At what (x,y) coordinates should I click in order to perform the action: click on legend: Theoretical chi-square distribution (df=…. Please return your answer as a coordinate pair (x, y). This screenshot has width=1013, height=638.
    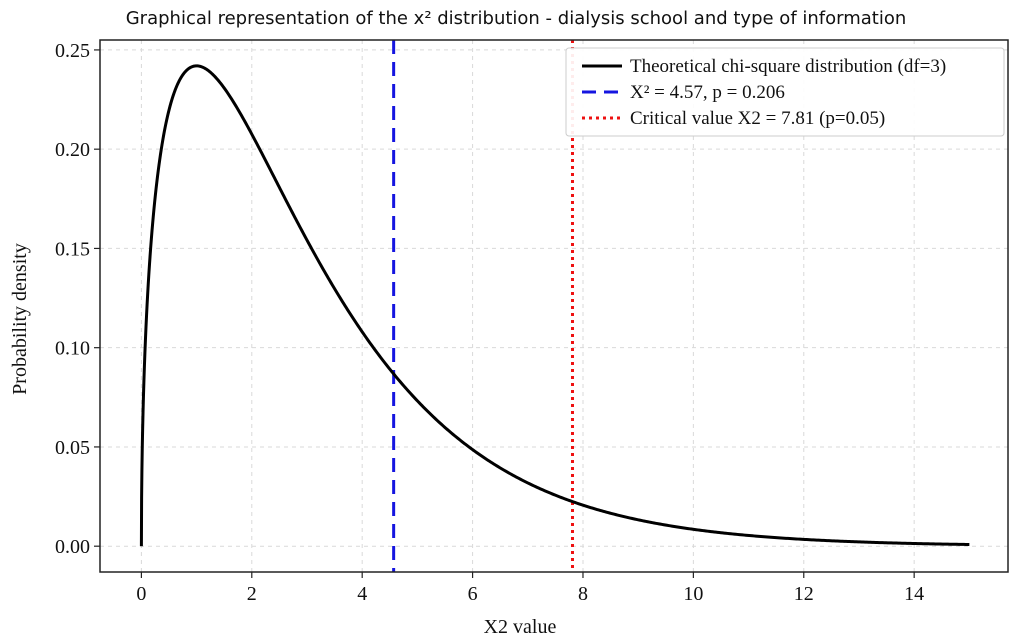
    Looking at the image, I should click on (785, 92).